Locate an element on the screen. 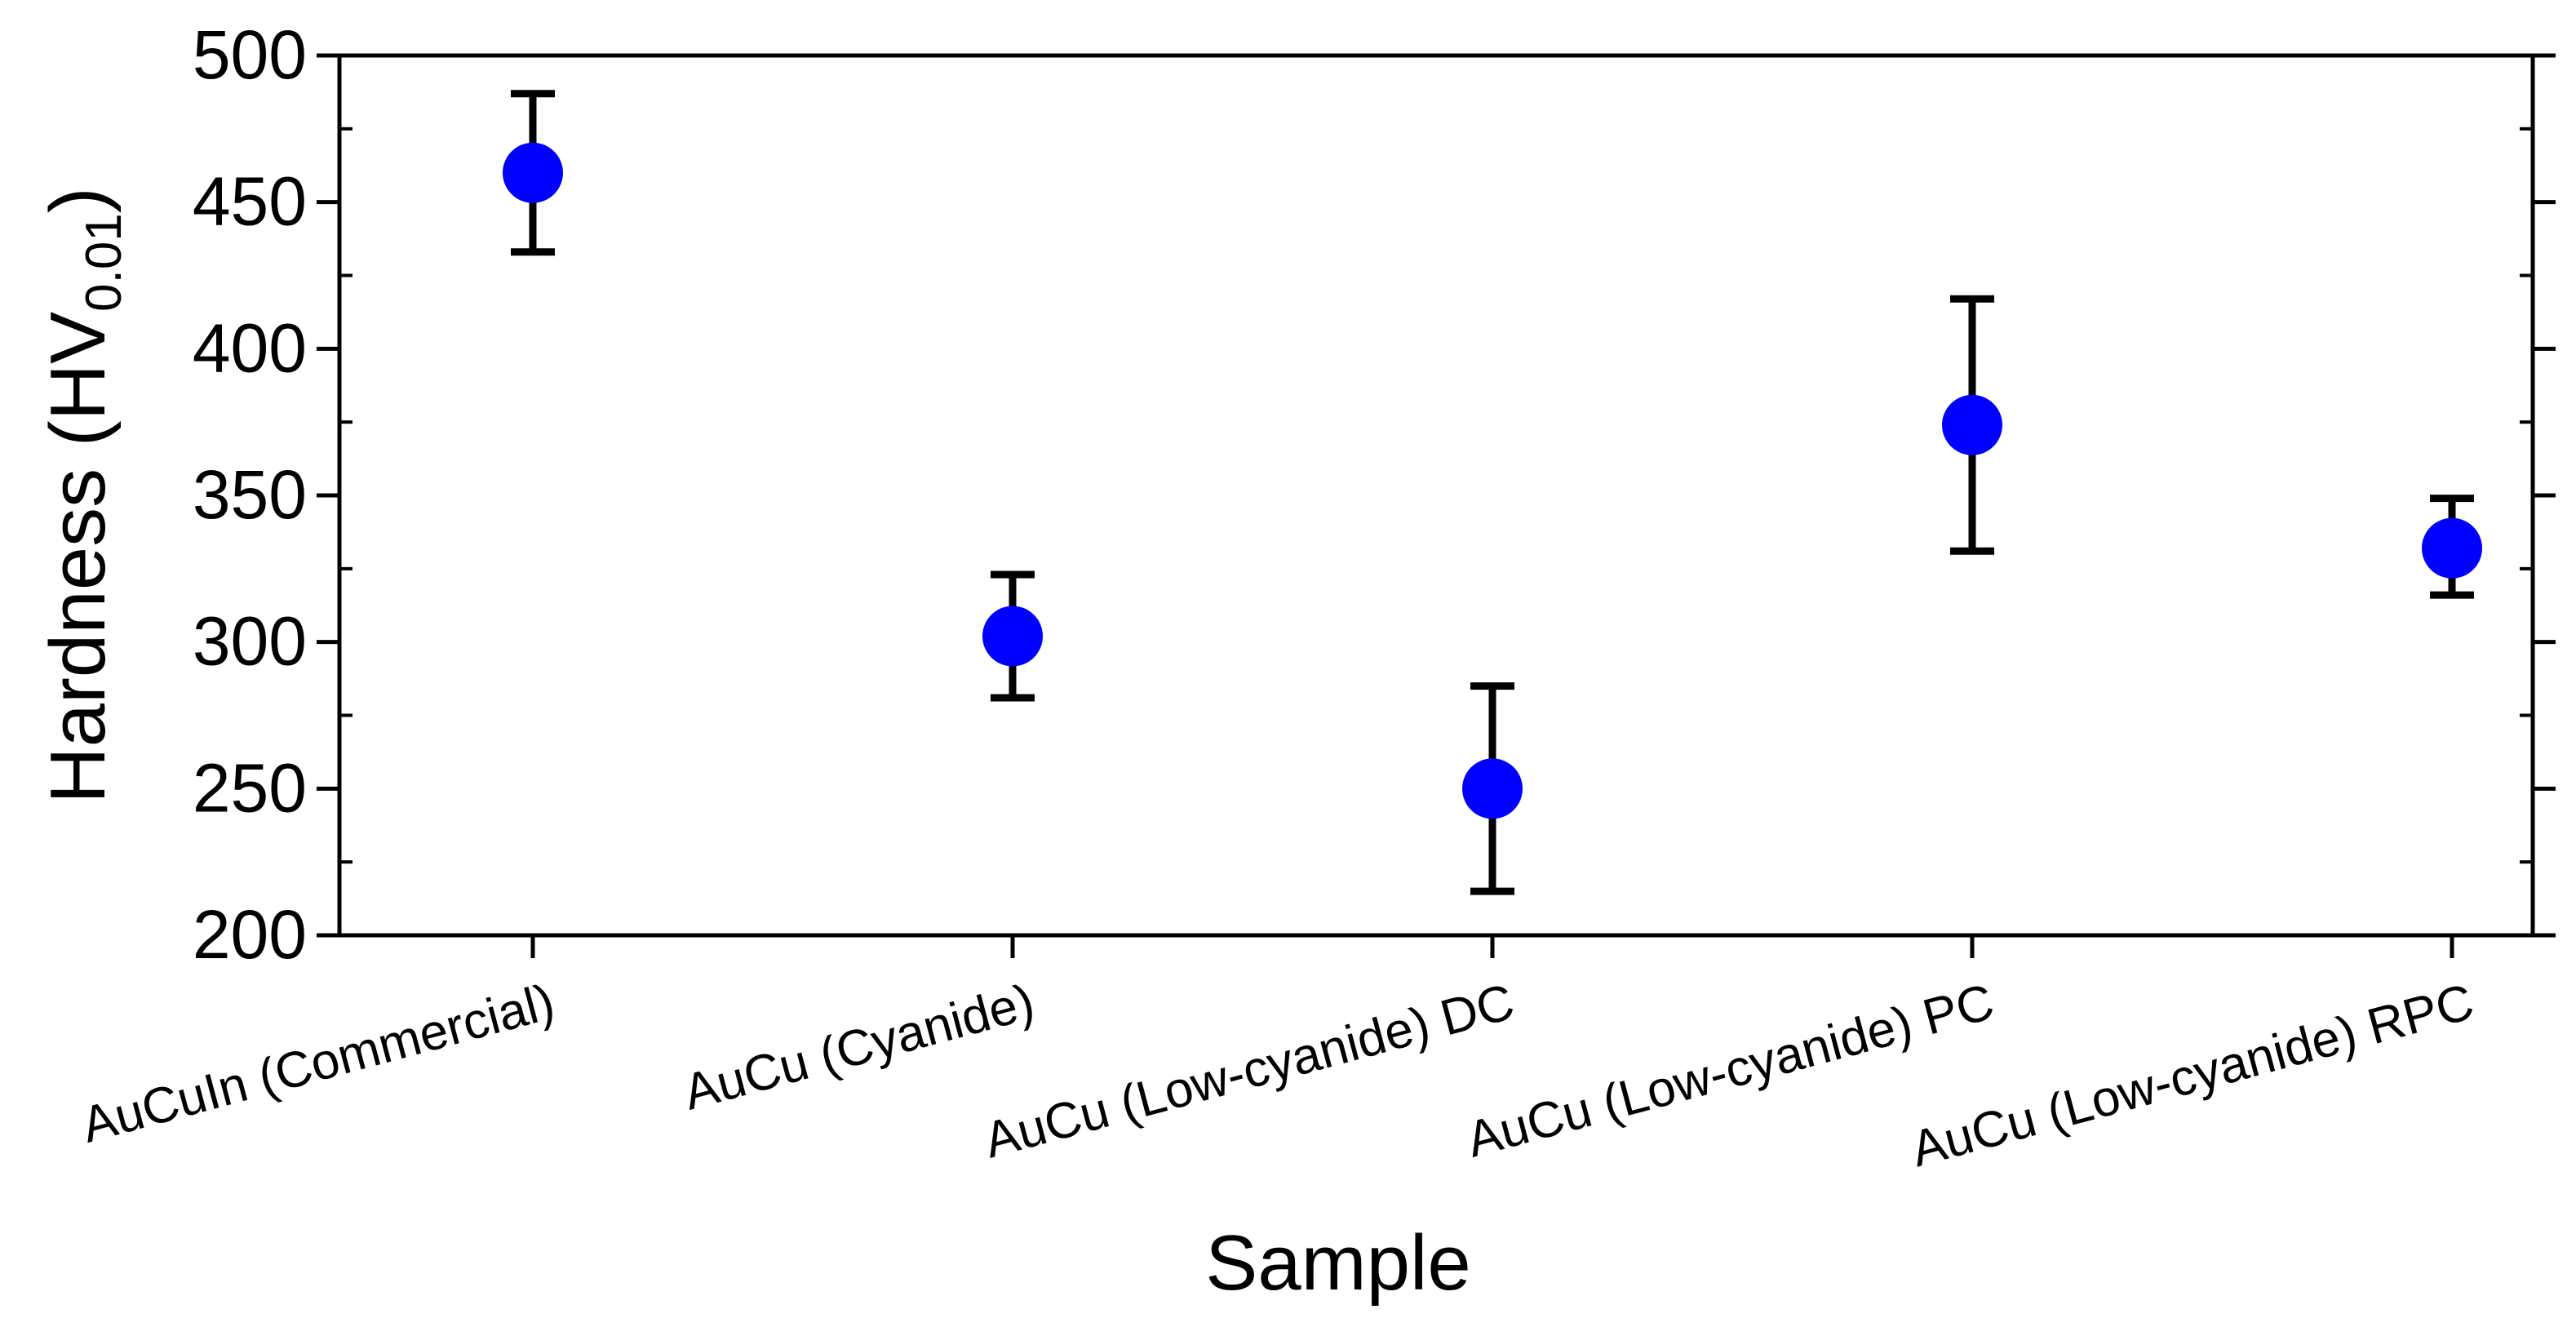 This screenshot has height=1336, width=2576. y-axis-label: Hardness (HV0.01) is located at coordinates (83, 496).